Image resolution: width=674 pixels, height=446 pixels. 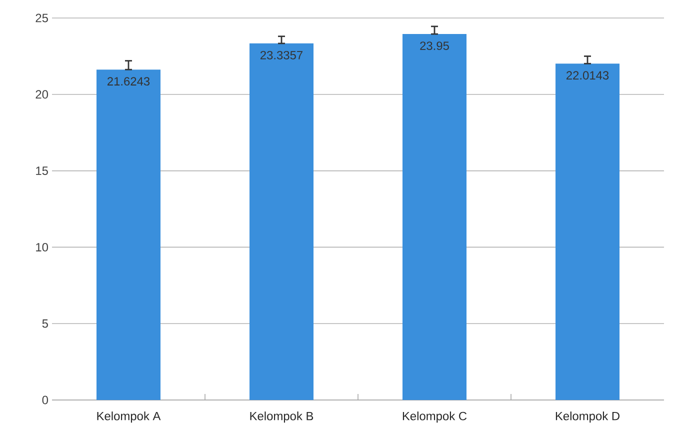 I want to click on x-tick-label: Kelompok B, so click(x=282, y=417).